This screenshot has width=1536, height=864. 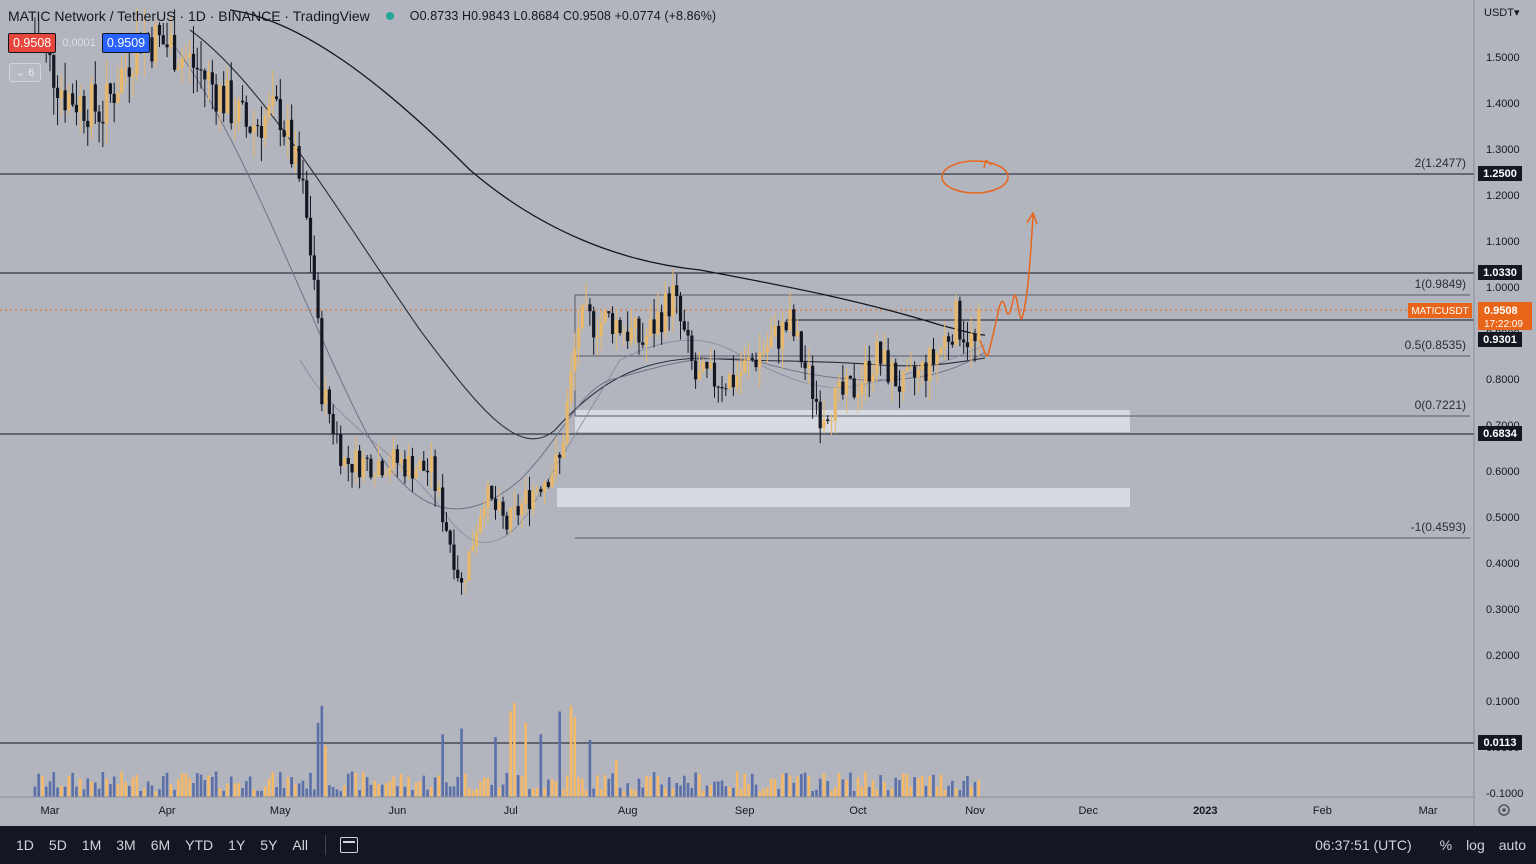 What do you see at coordinates (300, 845) in the screenshot?
I see `range-button-all: All` at bounding box center [300, 845].